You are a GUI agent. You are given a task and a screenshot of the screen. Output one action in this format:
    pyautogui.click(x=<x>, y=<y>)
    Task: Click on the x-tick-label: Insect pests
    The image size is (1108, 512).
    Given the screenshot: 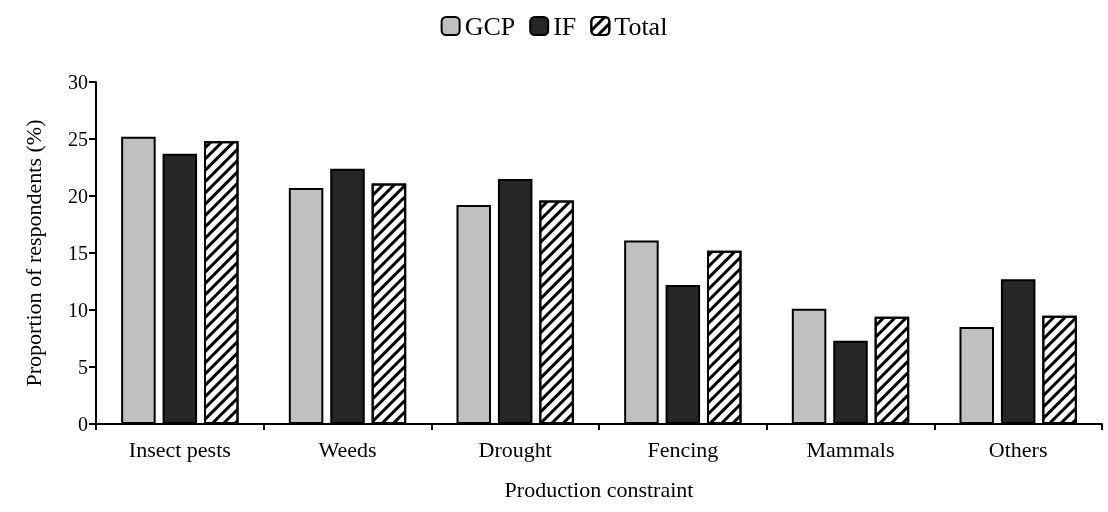 What is the action you would take?
    pyautogui.click(x=179, y=449)
    